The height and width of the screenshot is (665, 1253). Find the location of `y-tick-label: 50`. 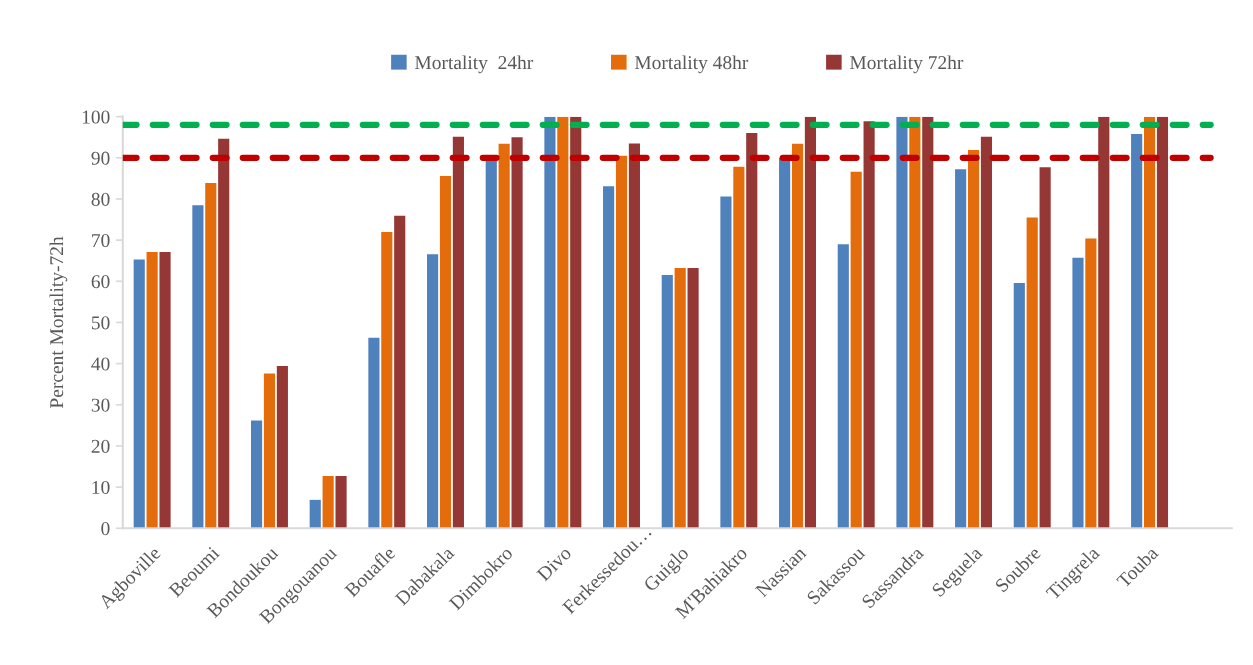

y-tick-label: 50 is located at coordinates (100, 323).